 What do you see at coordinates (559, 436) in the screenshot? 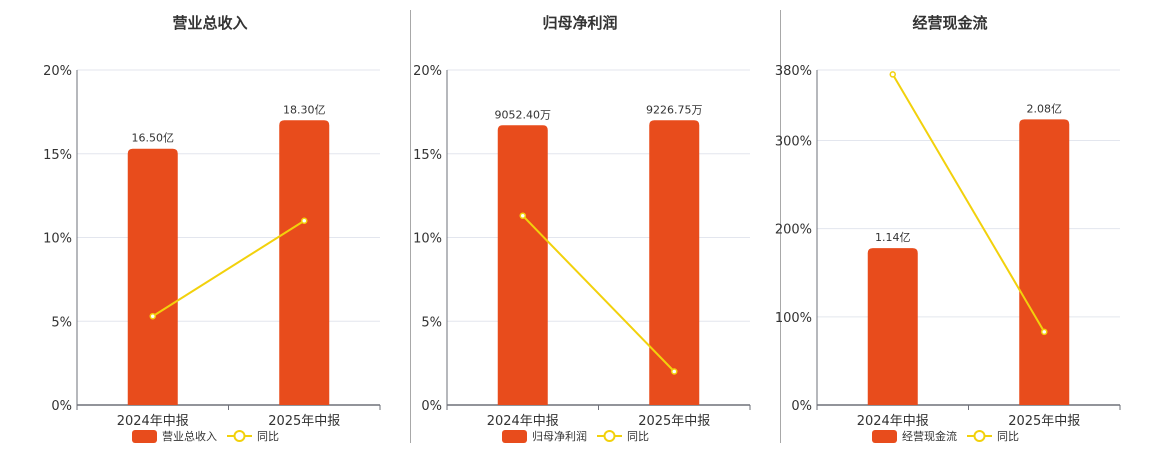
I see `legend-bar-label: 归母净利润` at bounding box center [559, 436].